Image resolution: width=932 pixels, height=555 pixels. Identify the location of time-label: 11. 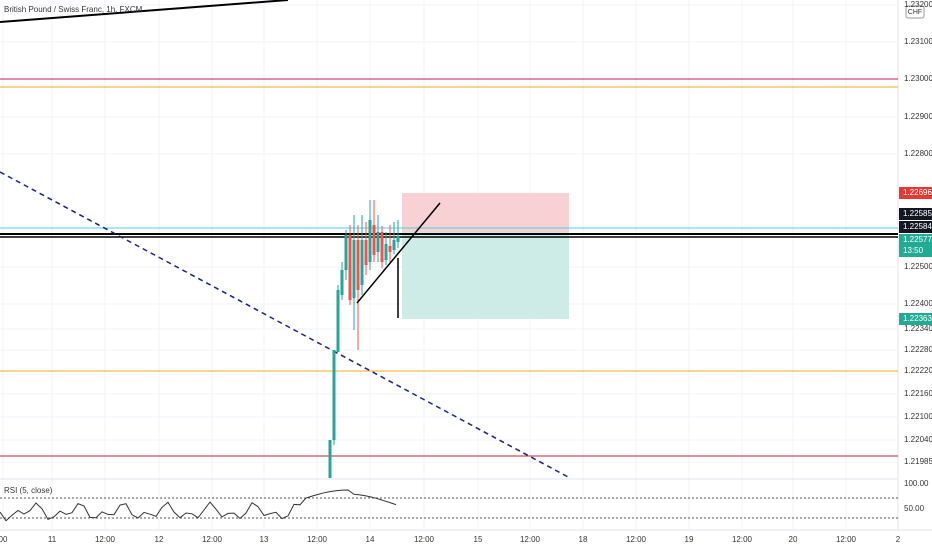
(52, 539).